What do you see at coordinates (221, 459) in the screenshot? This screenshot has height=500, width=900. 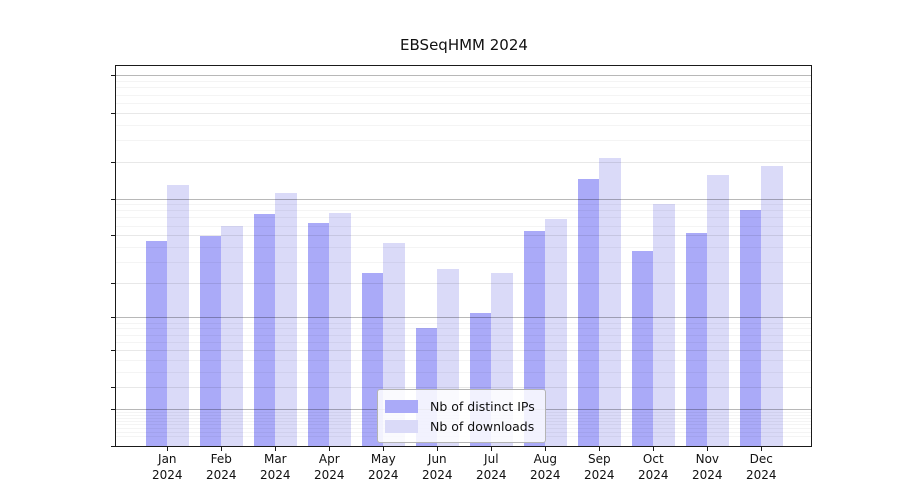 I see `month-name: Feb` at bounding box center [221, 459].